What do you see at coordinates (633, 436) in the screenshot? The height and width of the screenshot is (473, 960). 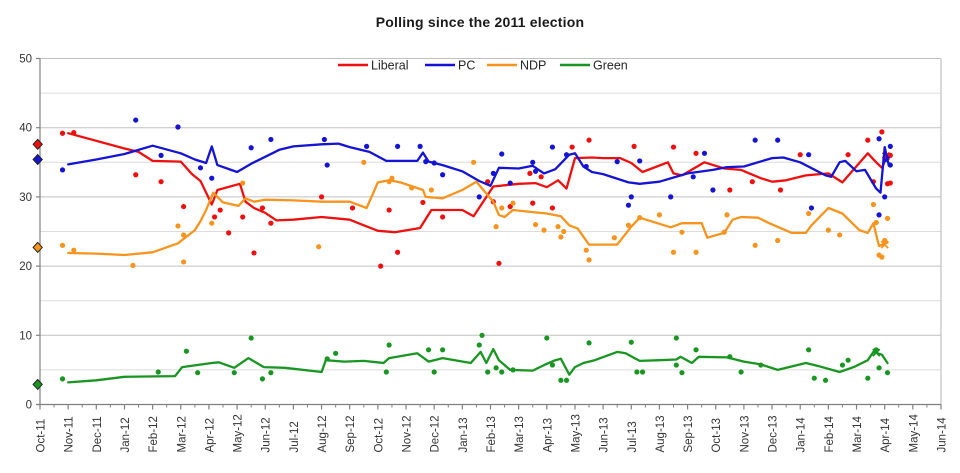 I see `x-tick-label: Jul-13` at bounding box center [633, 436].